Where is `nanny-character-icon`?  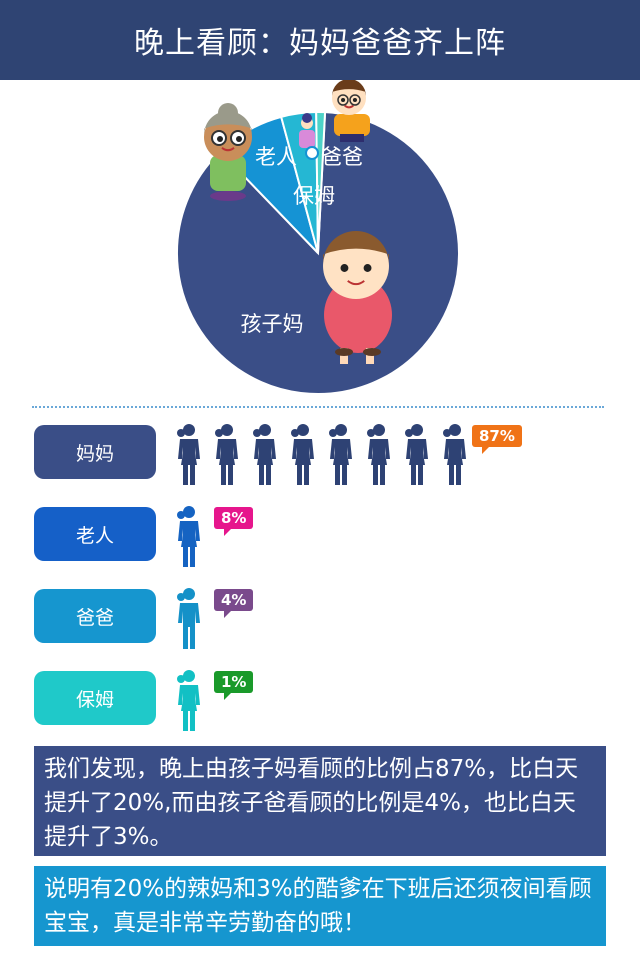
nanny-character-icon is located at coordinates (309, 136).